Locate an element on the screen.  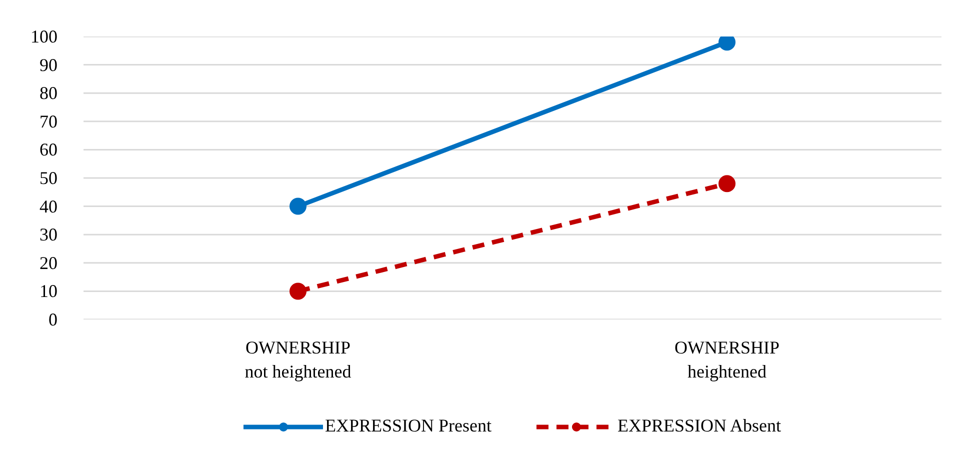
y-tick-label: 90 is located at coordinates (49, 64).